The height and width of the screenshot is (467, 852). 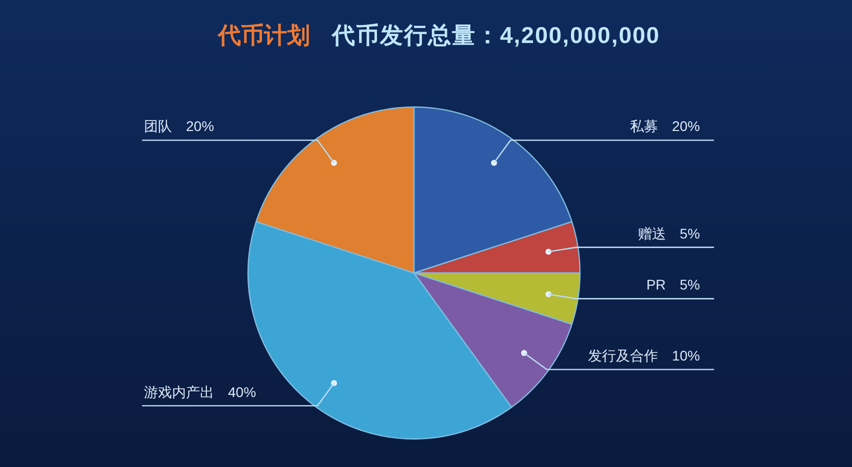 What do you see at coordinates (656, 284) in the screenshot?
I see `slice-label: PR` at bounding box center [656, 284].